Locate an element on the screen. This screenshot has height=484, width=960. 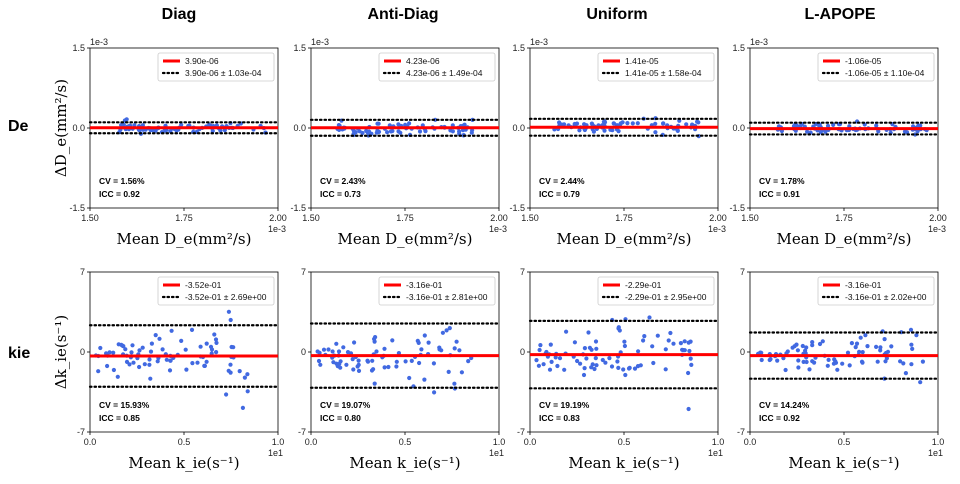
y-offset-label: 1e-3 is located at coordinates (539, 42).